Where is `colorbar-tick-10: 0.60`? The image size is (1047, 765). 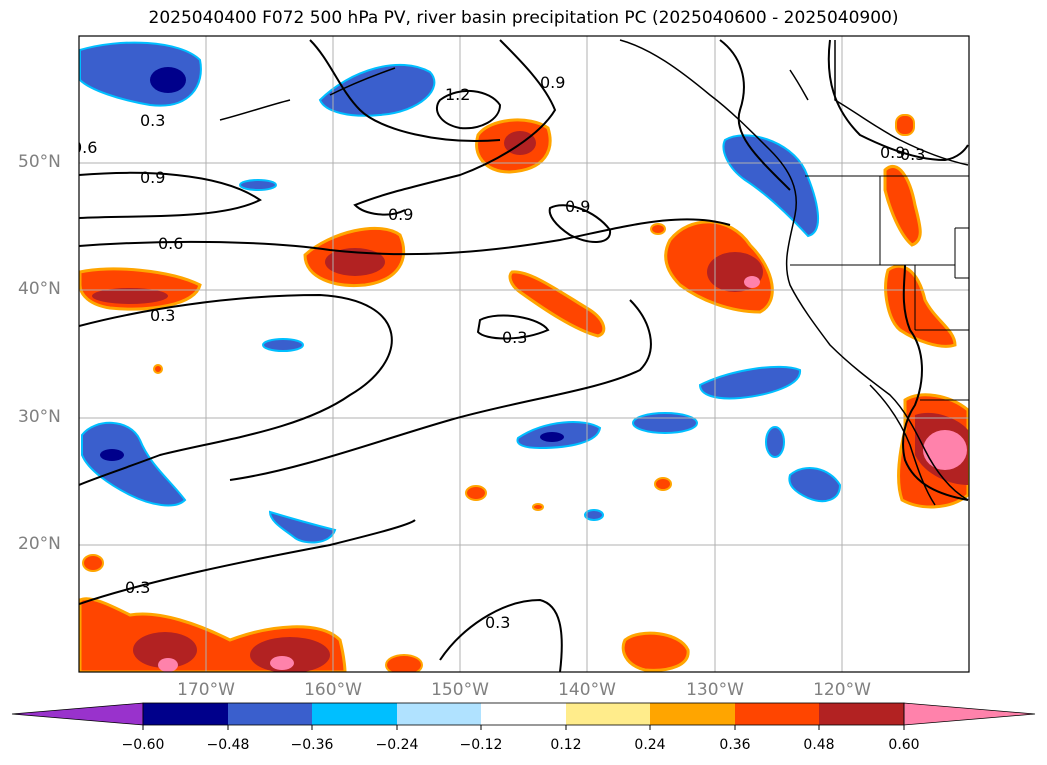
colorbar-tick-10: 0.60 is located at coordinates (904, 745).